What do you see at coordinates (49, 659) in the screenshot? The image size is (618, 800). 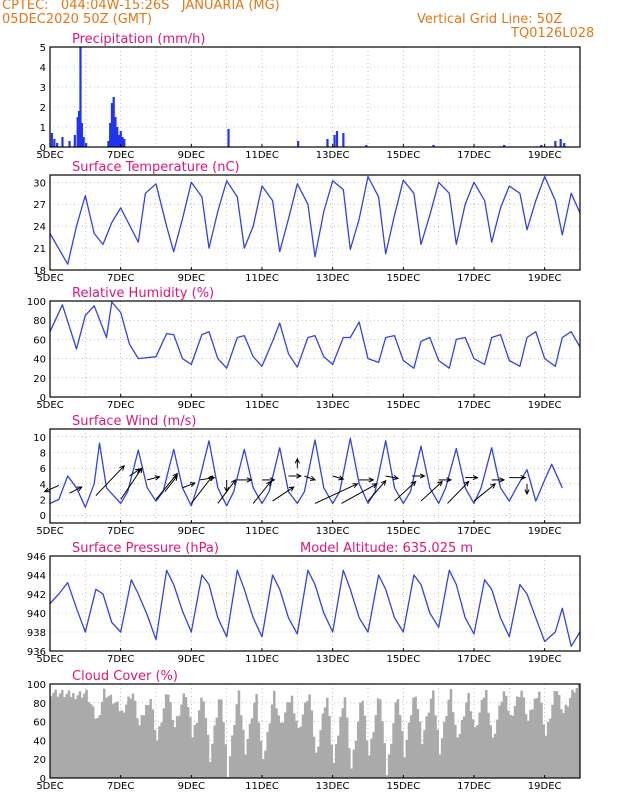 I see `x-tick-label: 5DEC` at bounding box center [49, 659].